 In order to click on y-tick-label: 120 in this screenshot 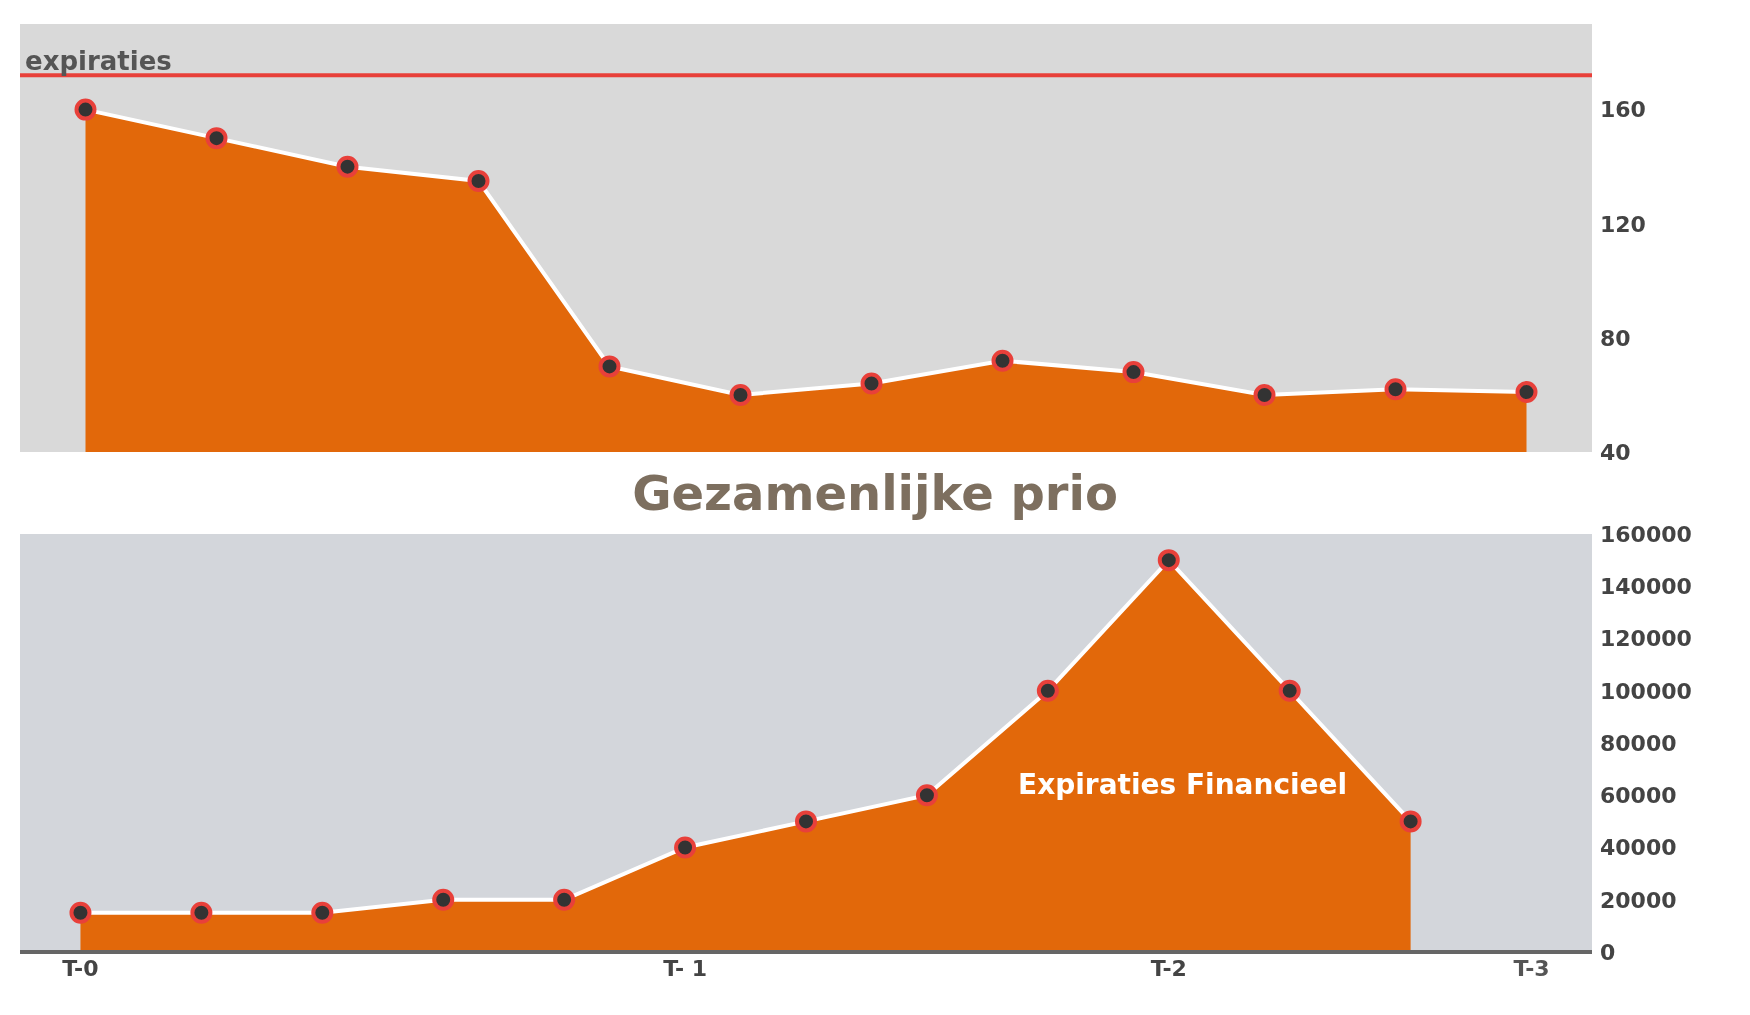, I will do `click(1623, 224)`.